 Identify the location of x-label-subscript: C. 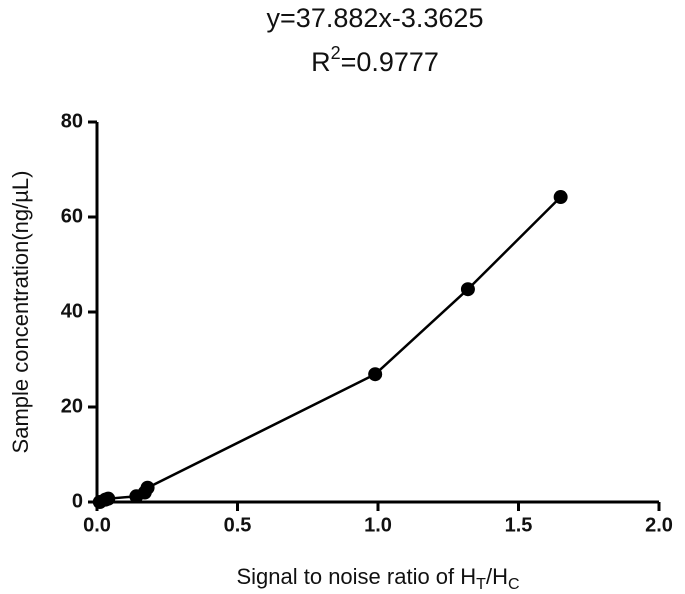
(514, 584).